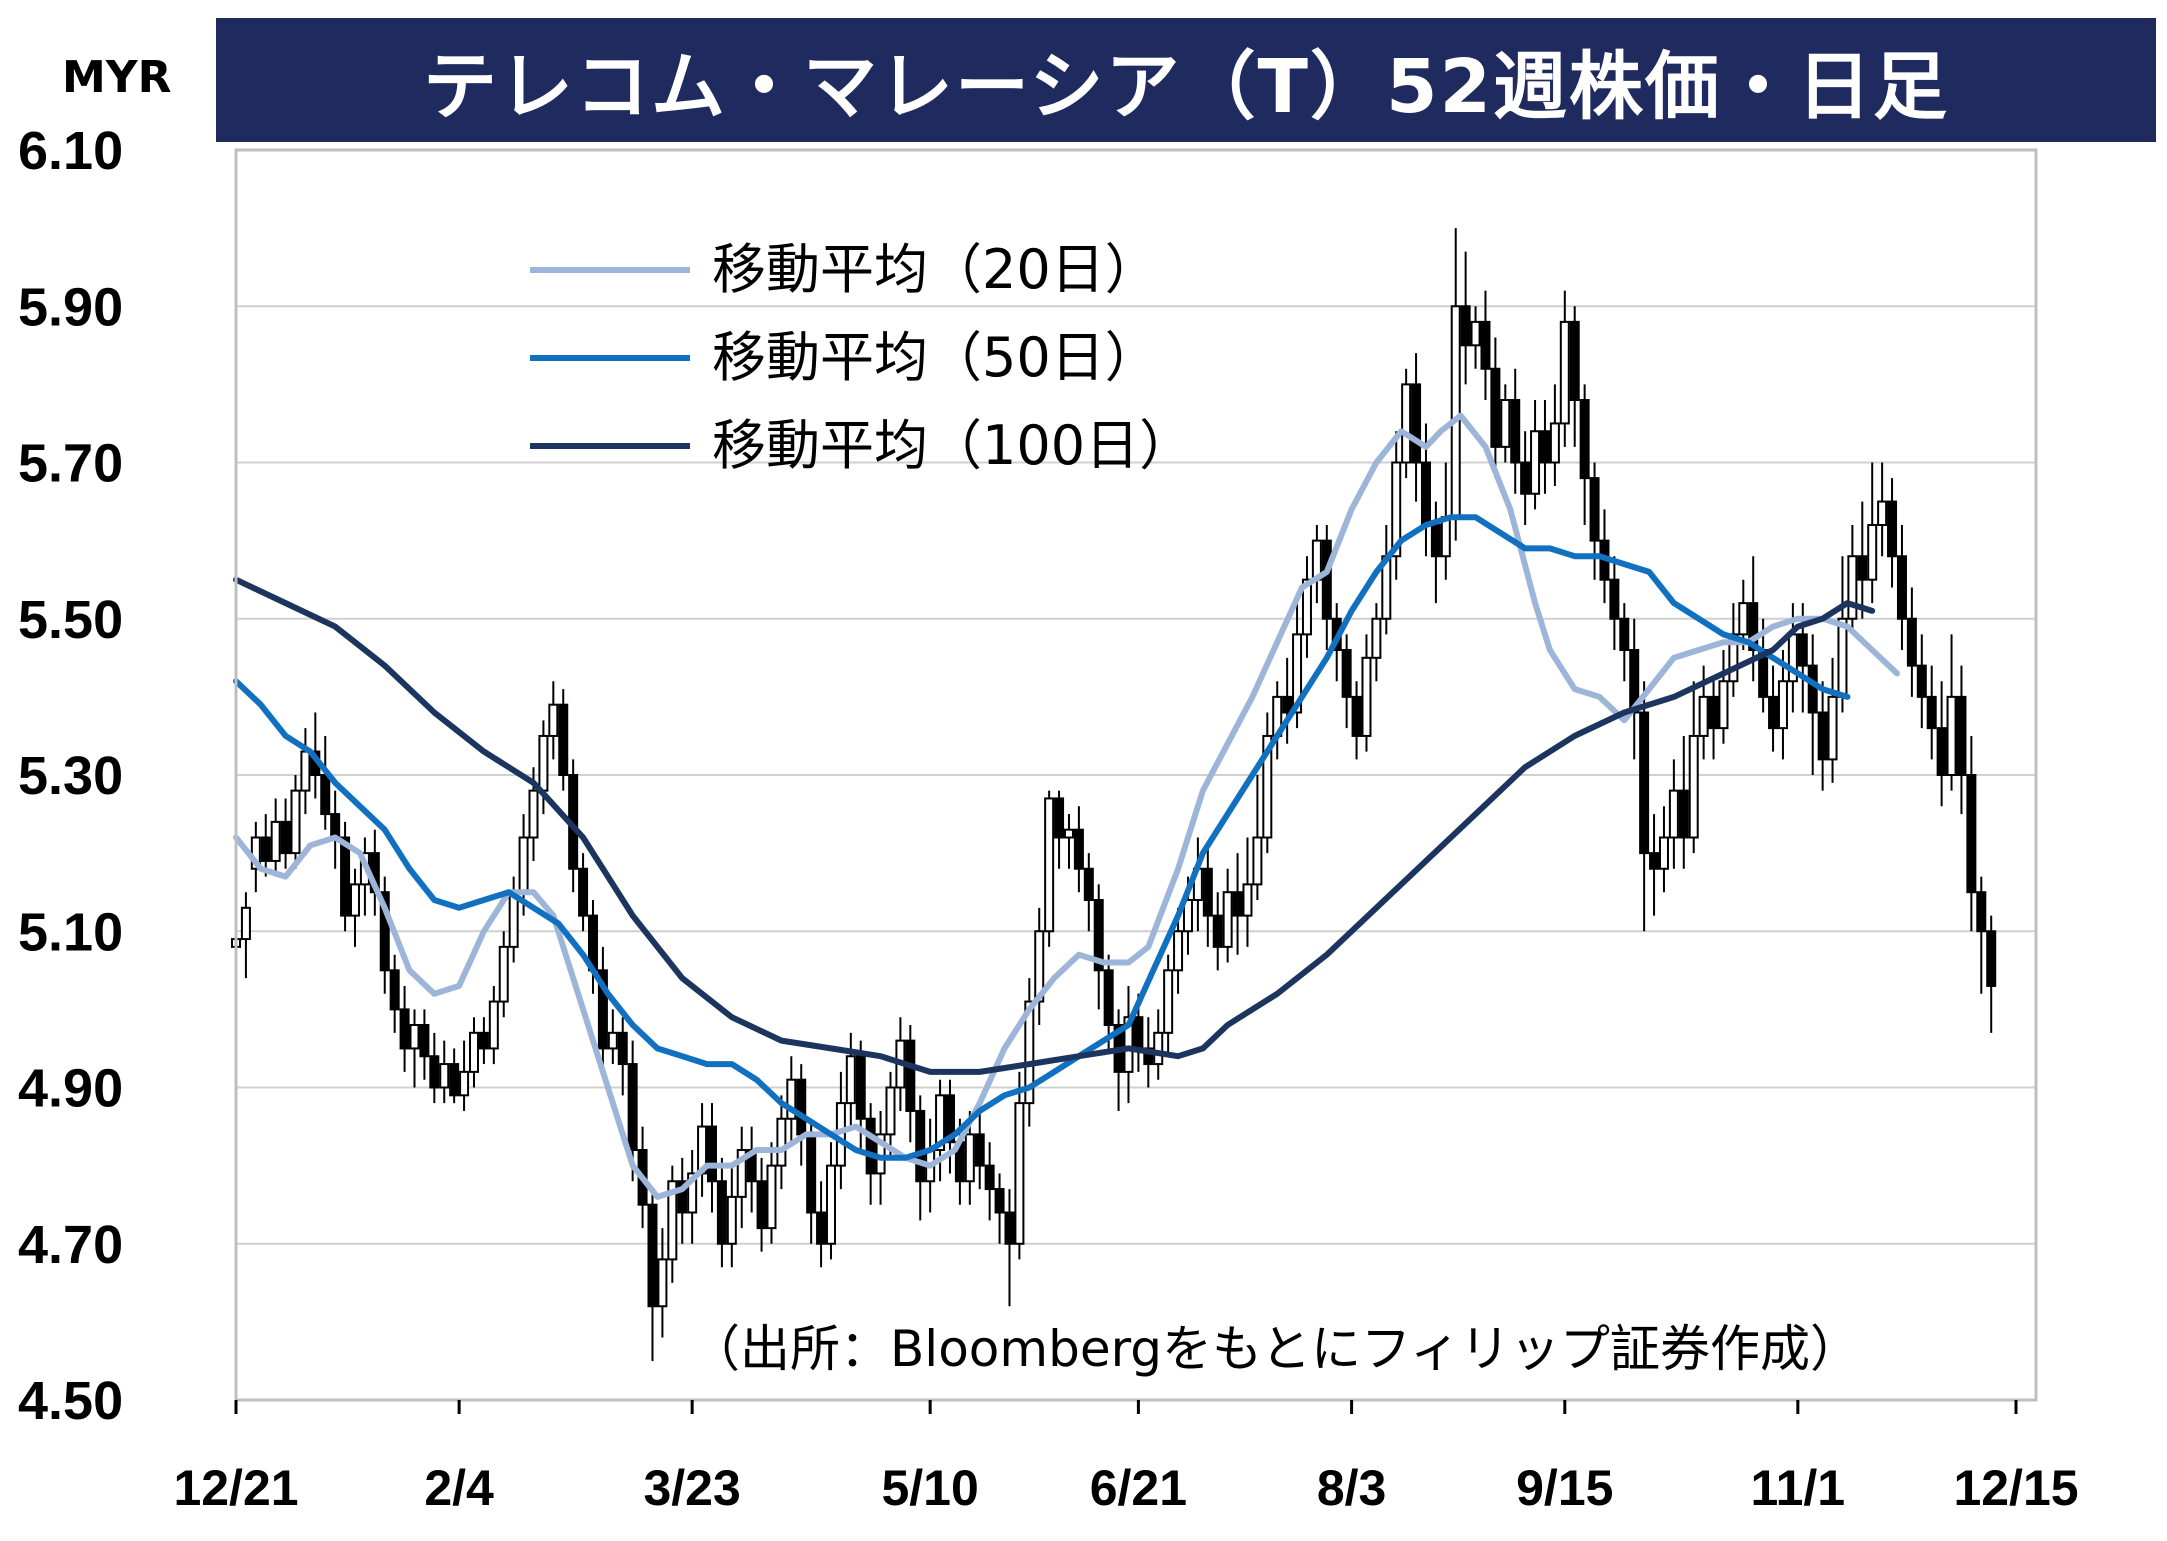  What do you see at coordinates (1126, 1458) in the screenshot?
I see `x-axis-ticks: 12/21 2/4 3/23 5/10 6/21 8/3 9/15 11/1 12/15` at bounding box center [1126, 1458].